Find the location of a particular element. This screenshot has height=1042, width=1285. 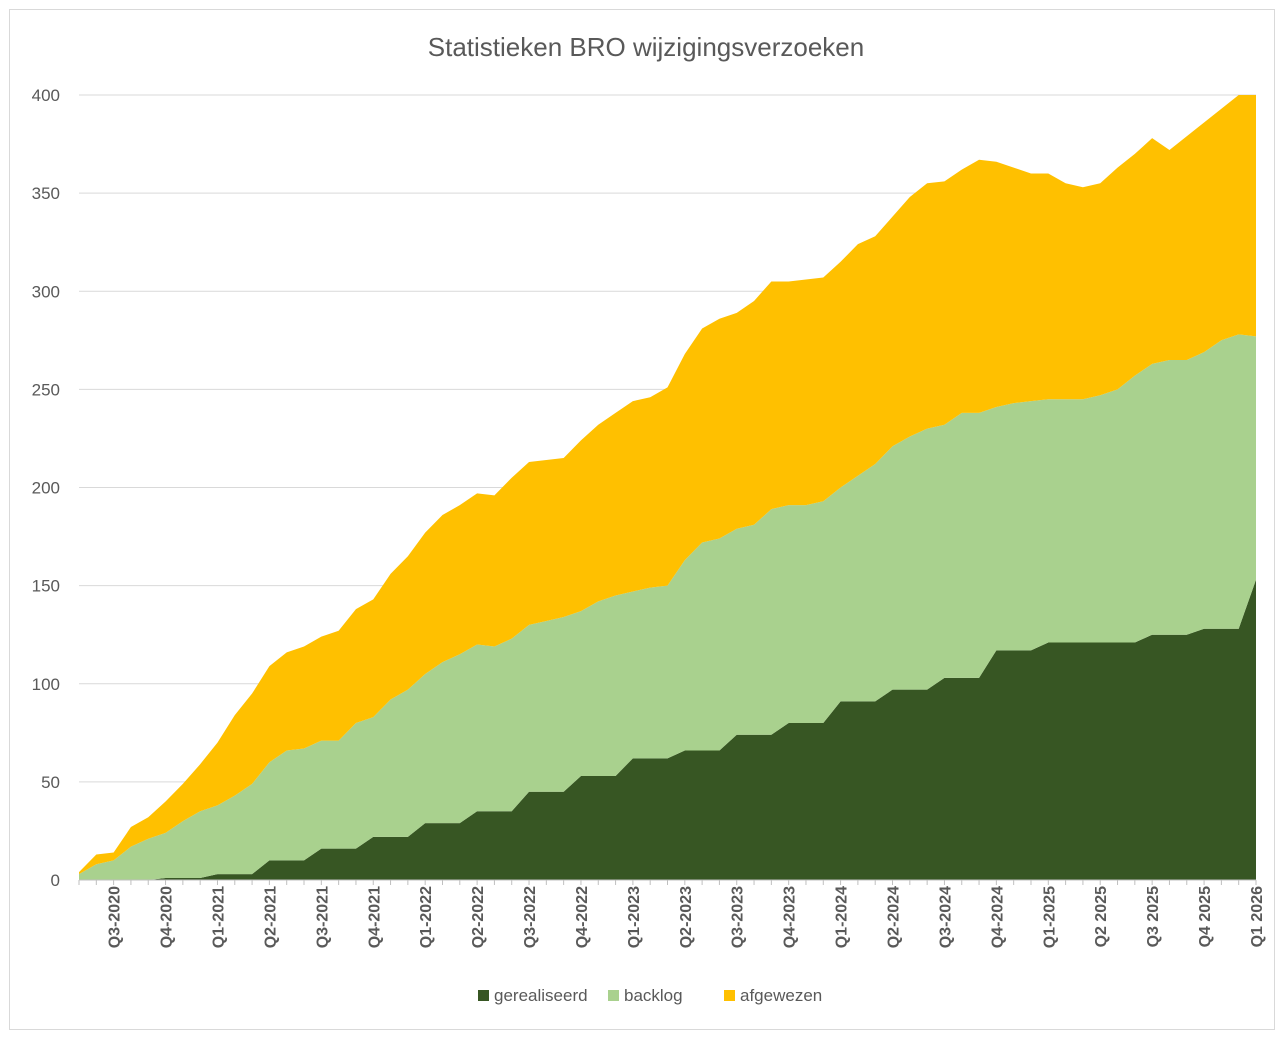

x-tick-label: Q1-2025 is located at coordinates (1049, 917).